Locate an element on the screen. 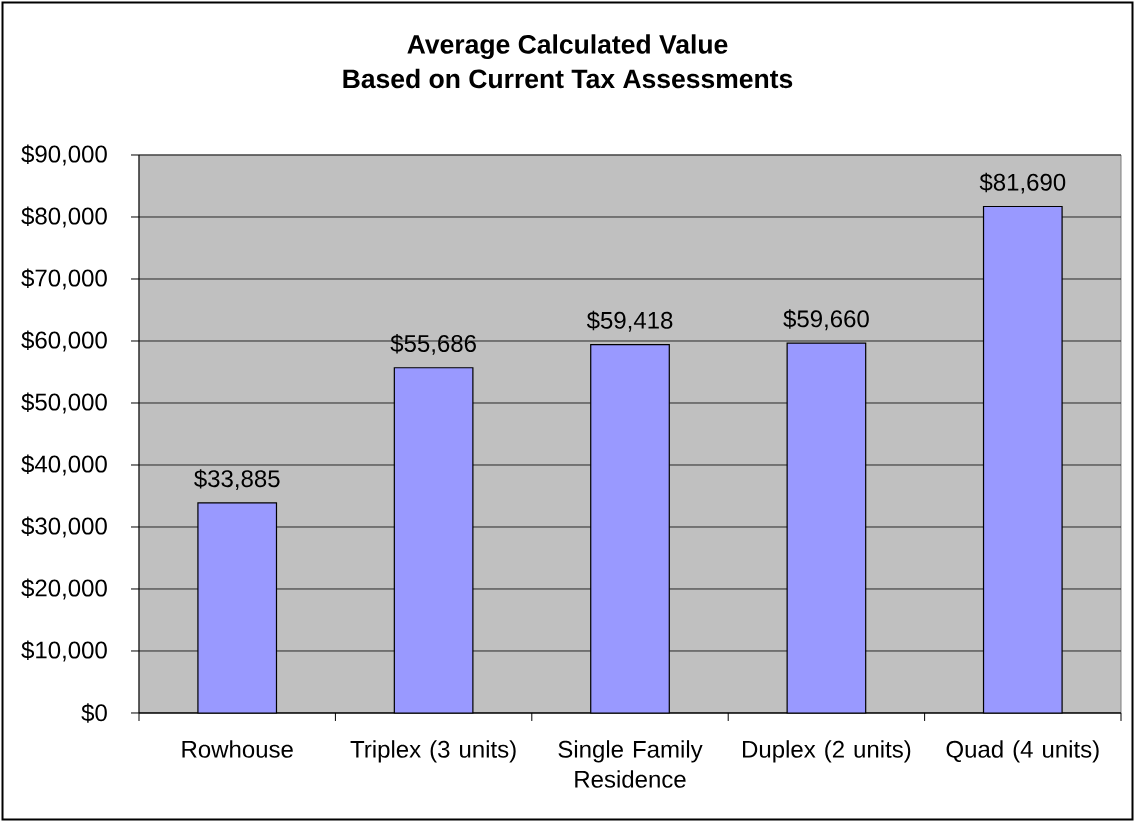 This screenshot has height=822, width=1135. y-tick-label: $20,000 is located at coordinates (64, 589).